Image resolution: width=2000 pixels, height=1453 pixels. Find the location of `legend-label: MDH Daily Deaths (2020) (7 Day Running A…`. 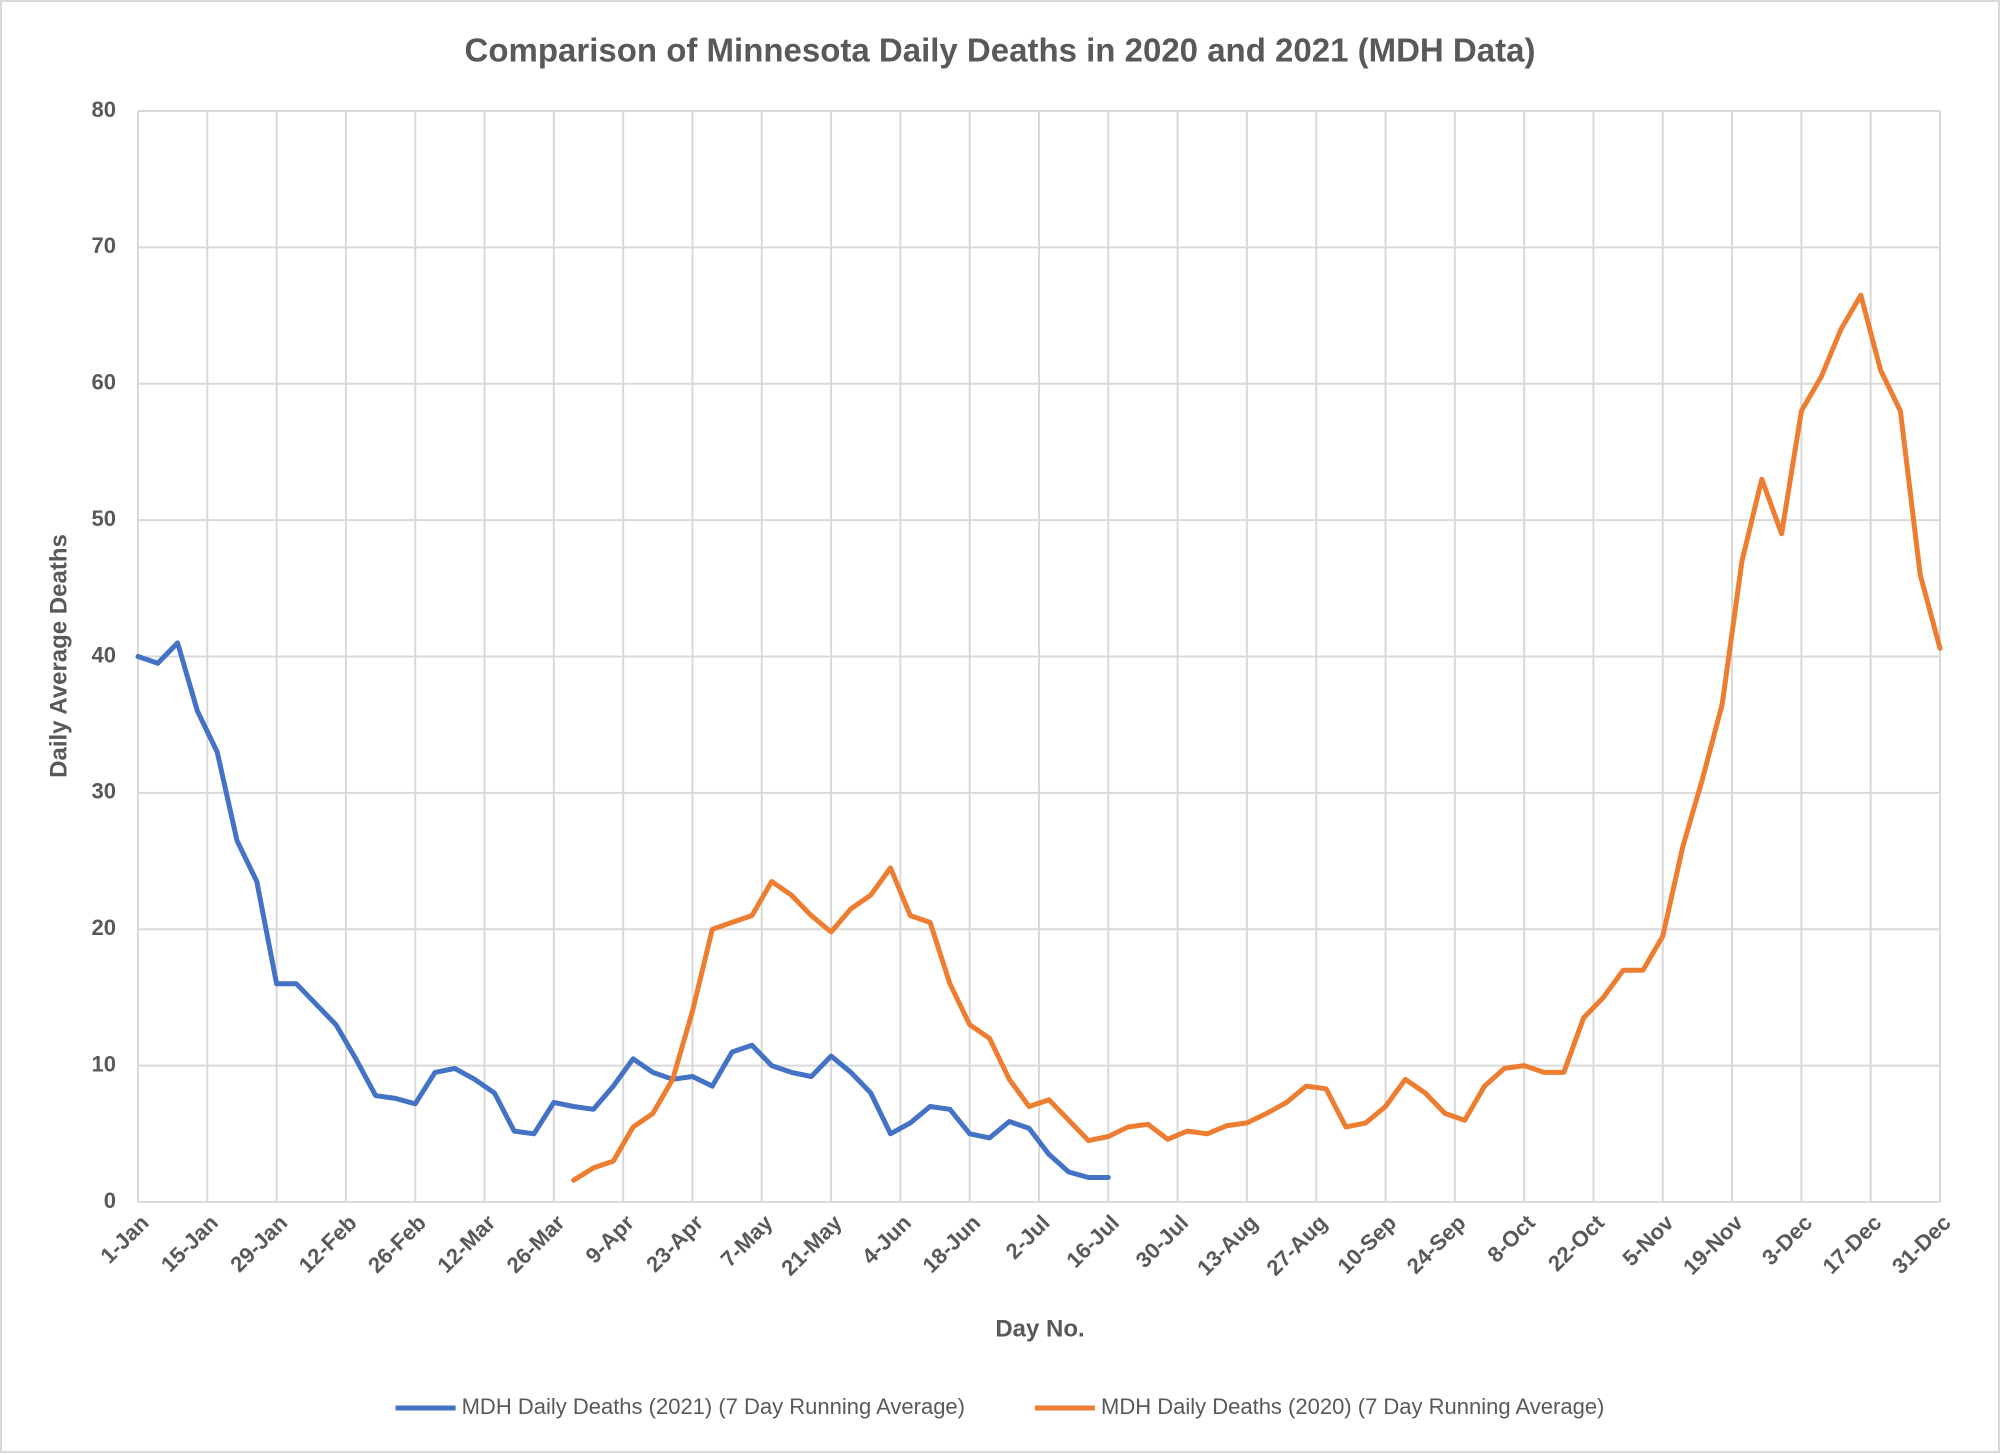

legend-label: MDH Daily Deaths (2020) (7 Day Running A… is located at coordinates (1352, 1406).